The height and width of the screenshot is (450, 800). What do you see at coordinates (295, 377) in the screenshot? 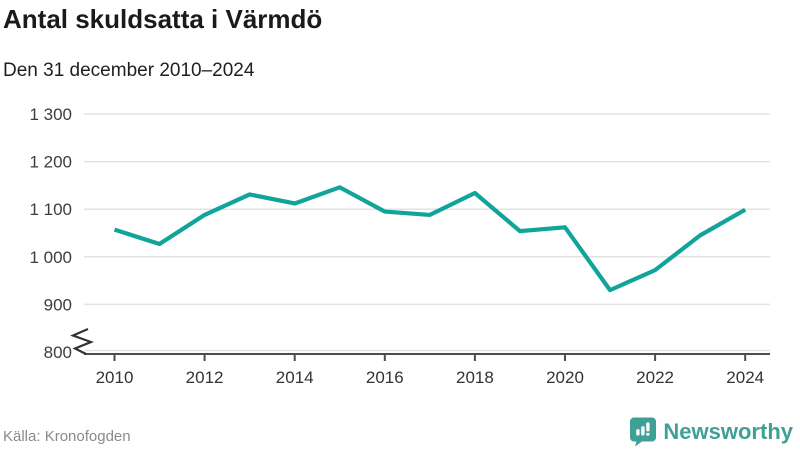
I see `x-tick-label: 2014` at bounding box center [295, 377].